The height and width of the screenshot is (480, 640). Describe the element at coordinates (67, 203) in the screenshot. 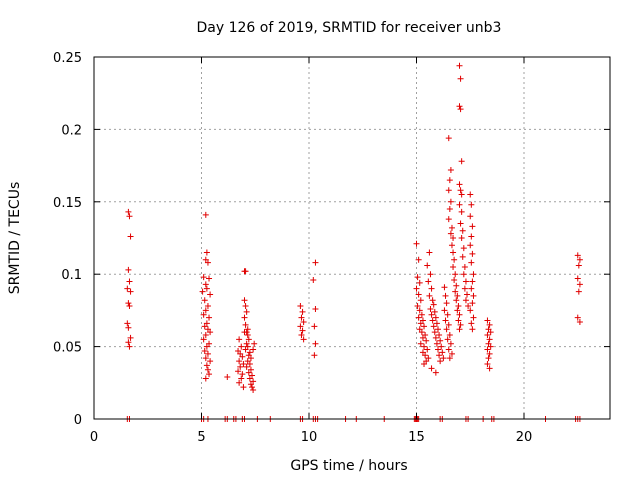

I see `y-tick-label: 0.15` at that location.